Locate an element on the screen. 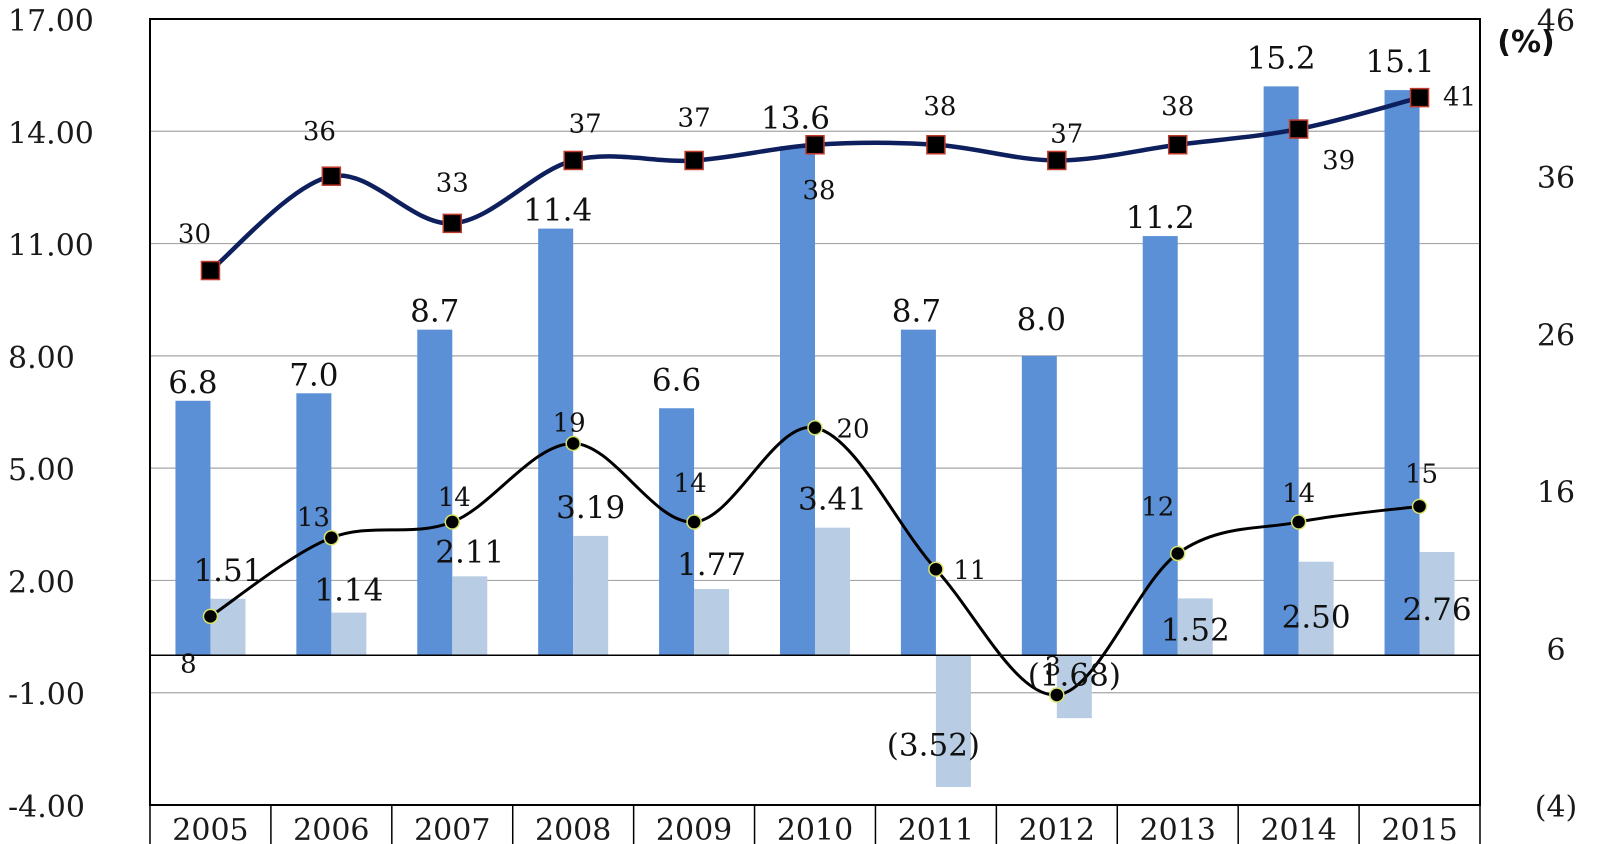 The image size is (1609, 844). line-upper-label: 33 is located at coordinates (452, 183).